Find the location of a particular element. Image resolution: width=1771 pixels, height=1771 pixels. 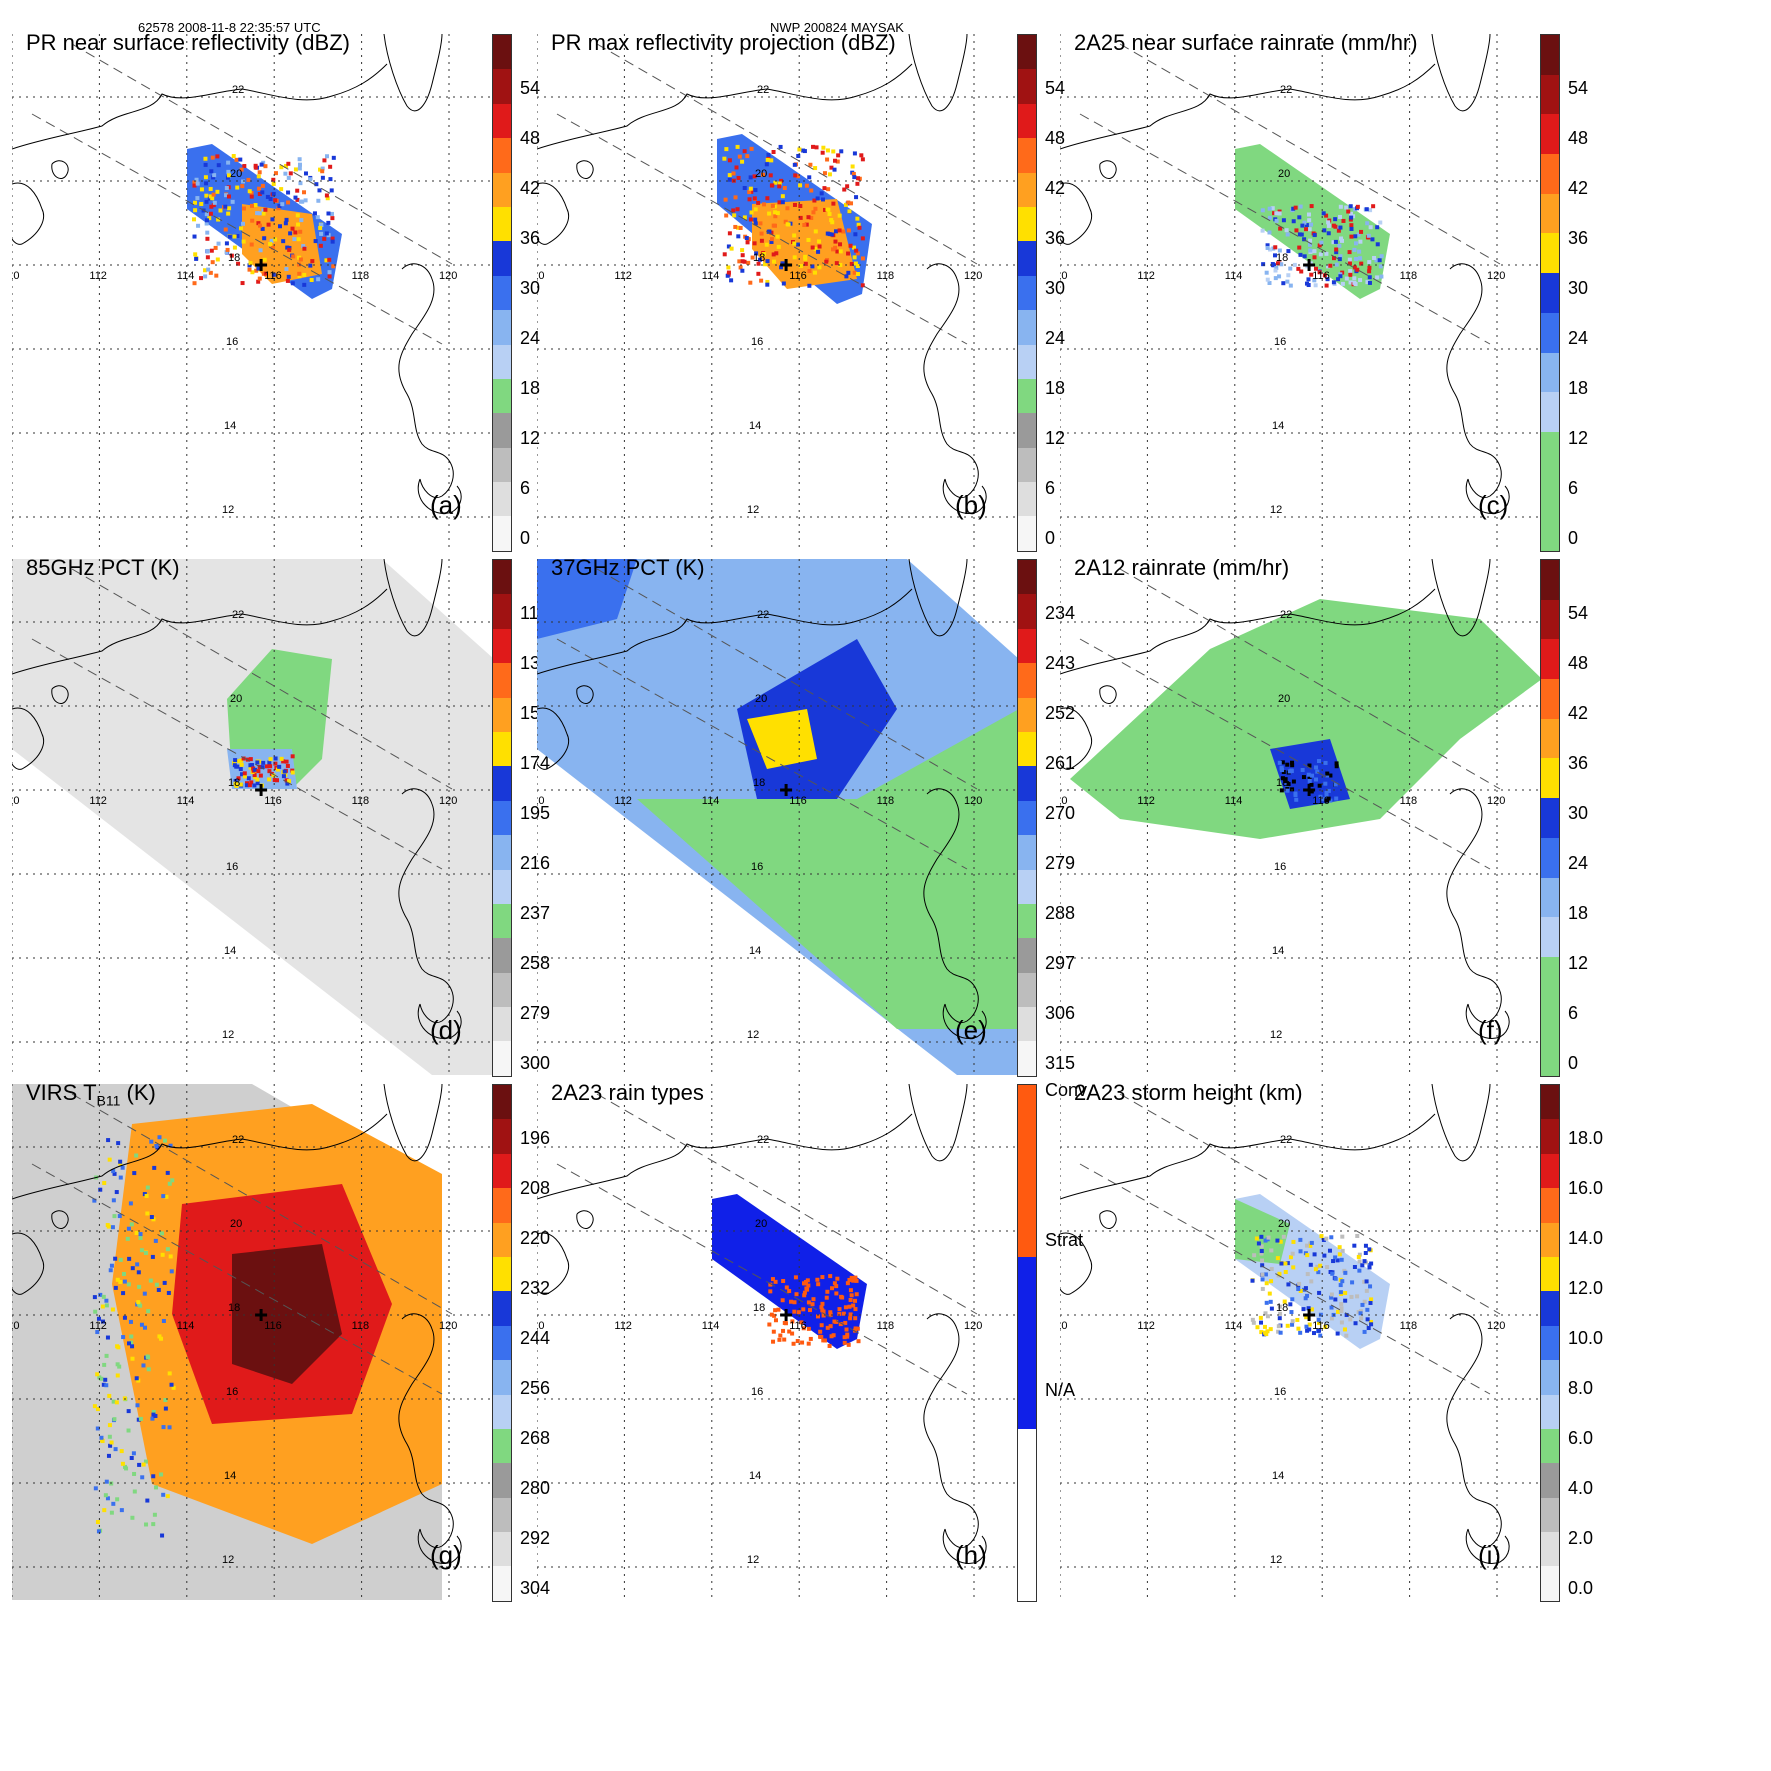

island-coastline is located at coordinates (1108, 1219).